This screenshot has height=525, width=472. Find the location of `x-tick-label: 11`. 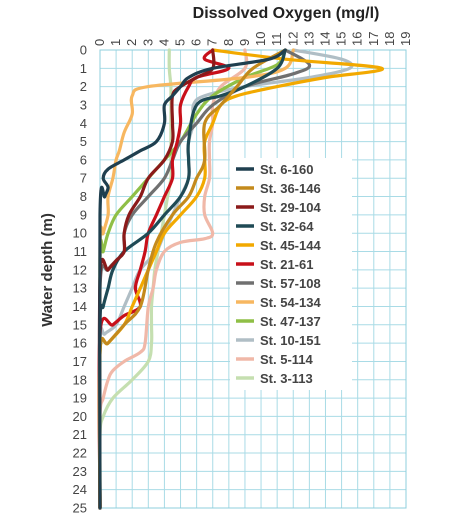

x-tick-label: 11 is located at coordinates (276, 40).